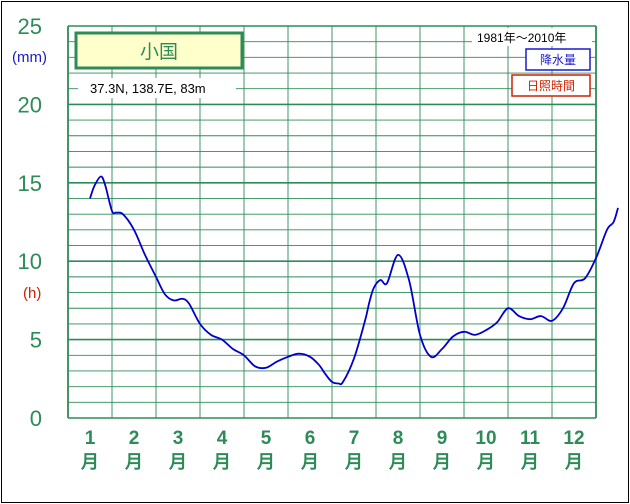  What do you see at coordinates (148, 88) in the screenshot?
I see `station-coords: 37.3N, 138.7E, 83m` at bounding box center [148, 88].